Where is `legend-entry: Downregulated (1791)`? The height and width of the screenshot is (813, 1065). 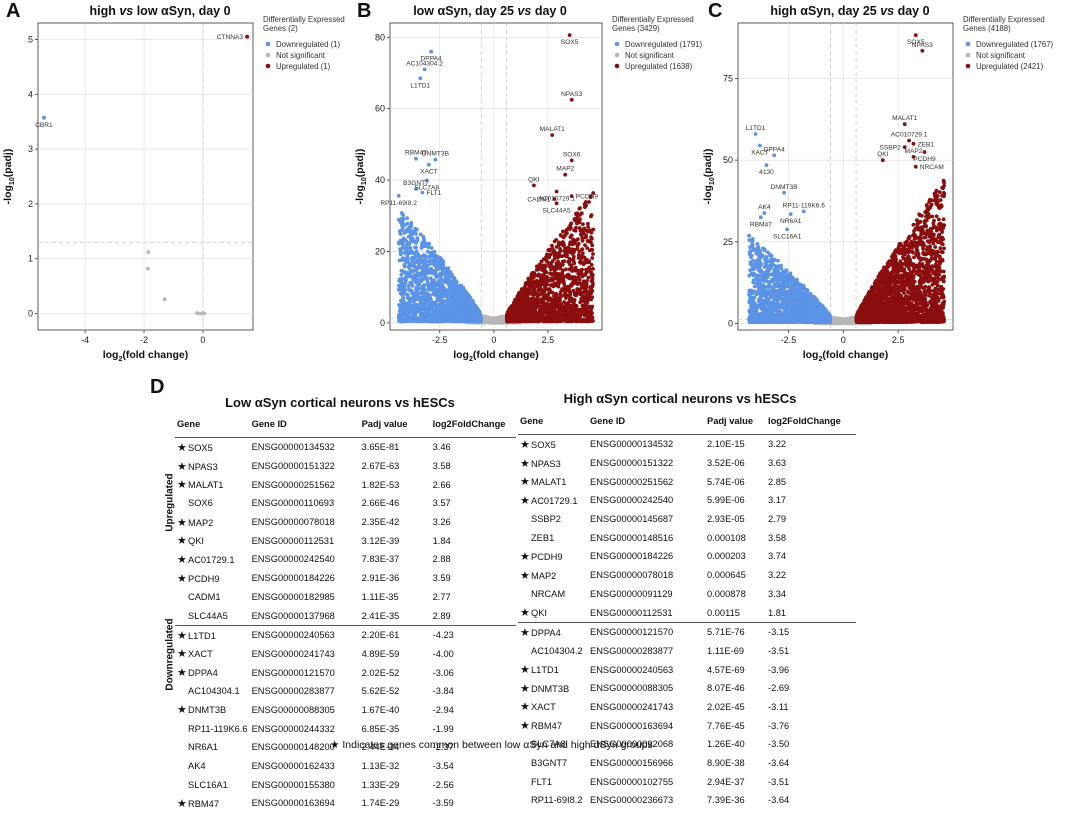
legend-entry: Downregulated (1791) is located at coordinates (664, 44).